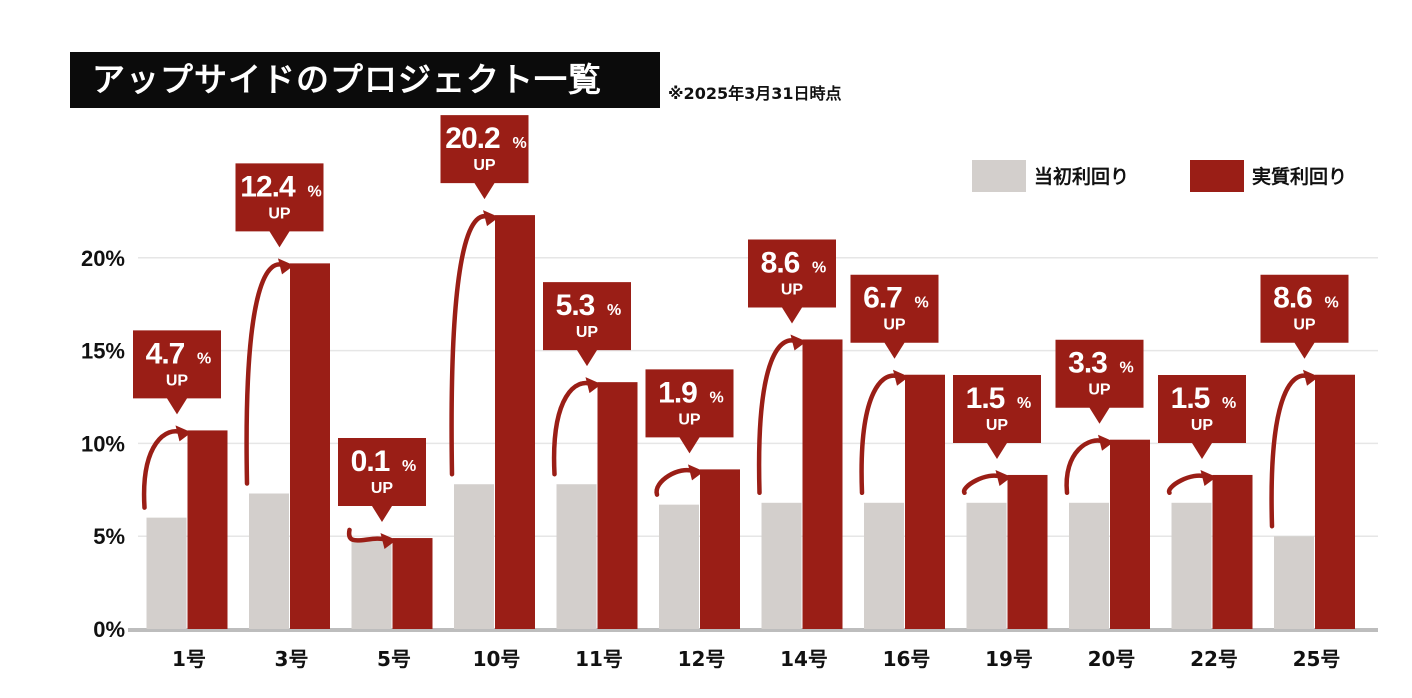 This screenshot has width=1412, height=698. Describe the element at coordinates (292, 659) in the screenshot. I see `x-tick-label: 3号` at that location.